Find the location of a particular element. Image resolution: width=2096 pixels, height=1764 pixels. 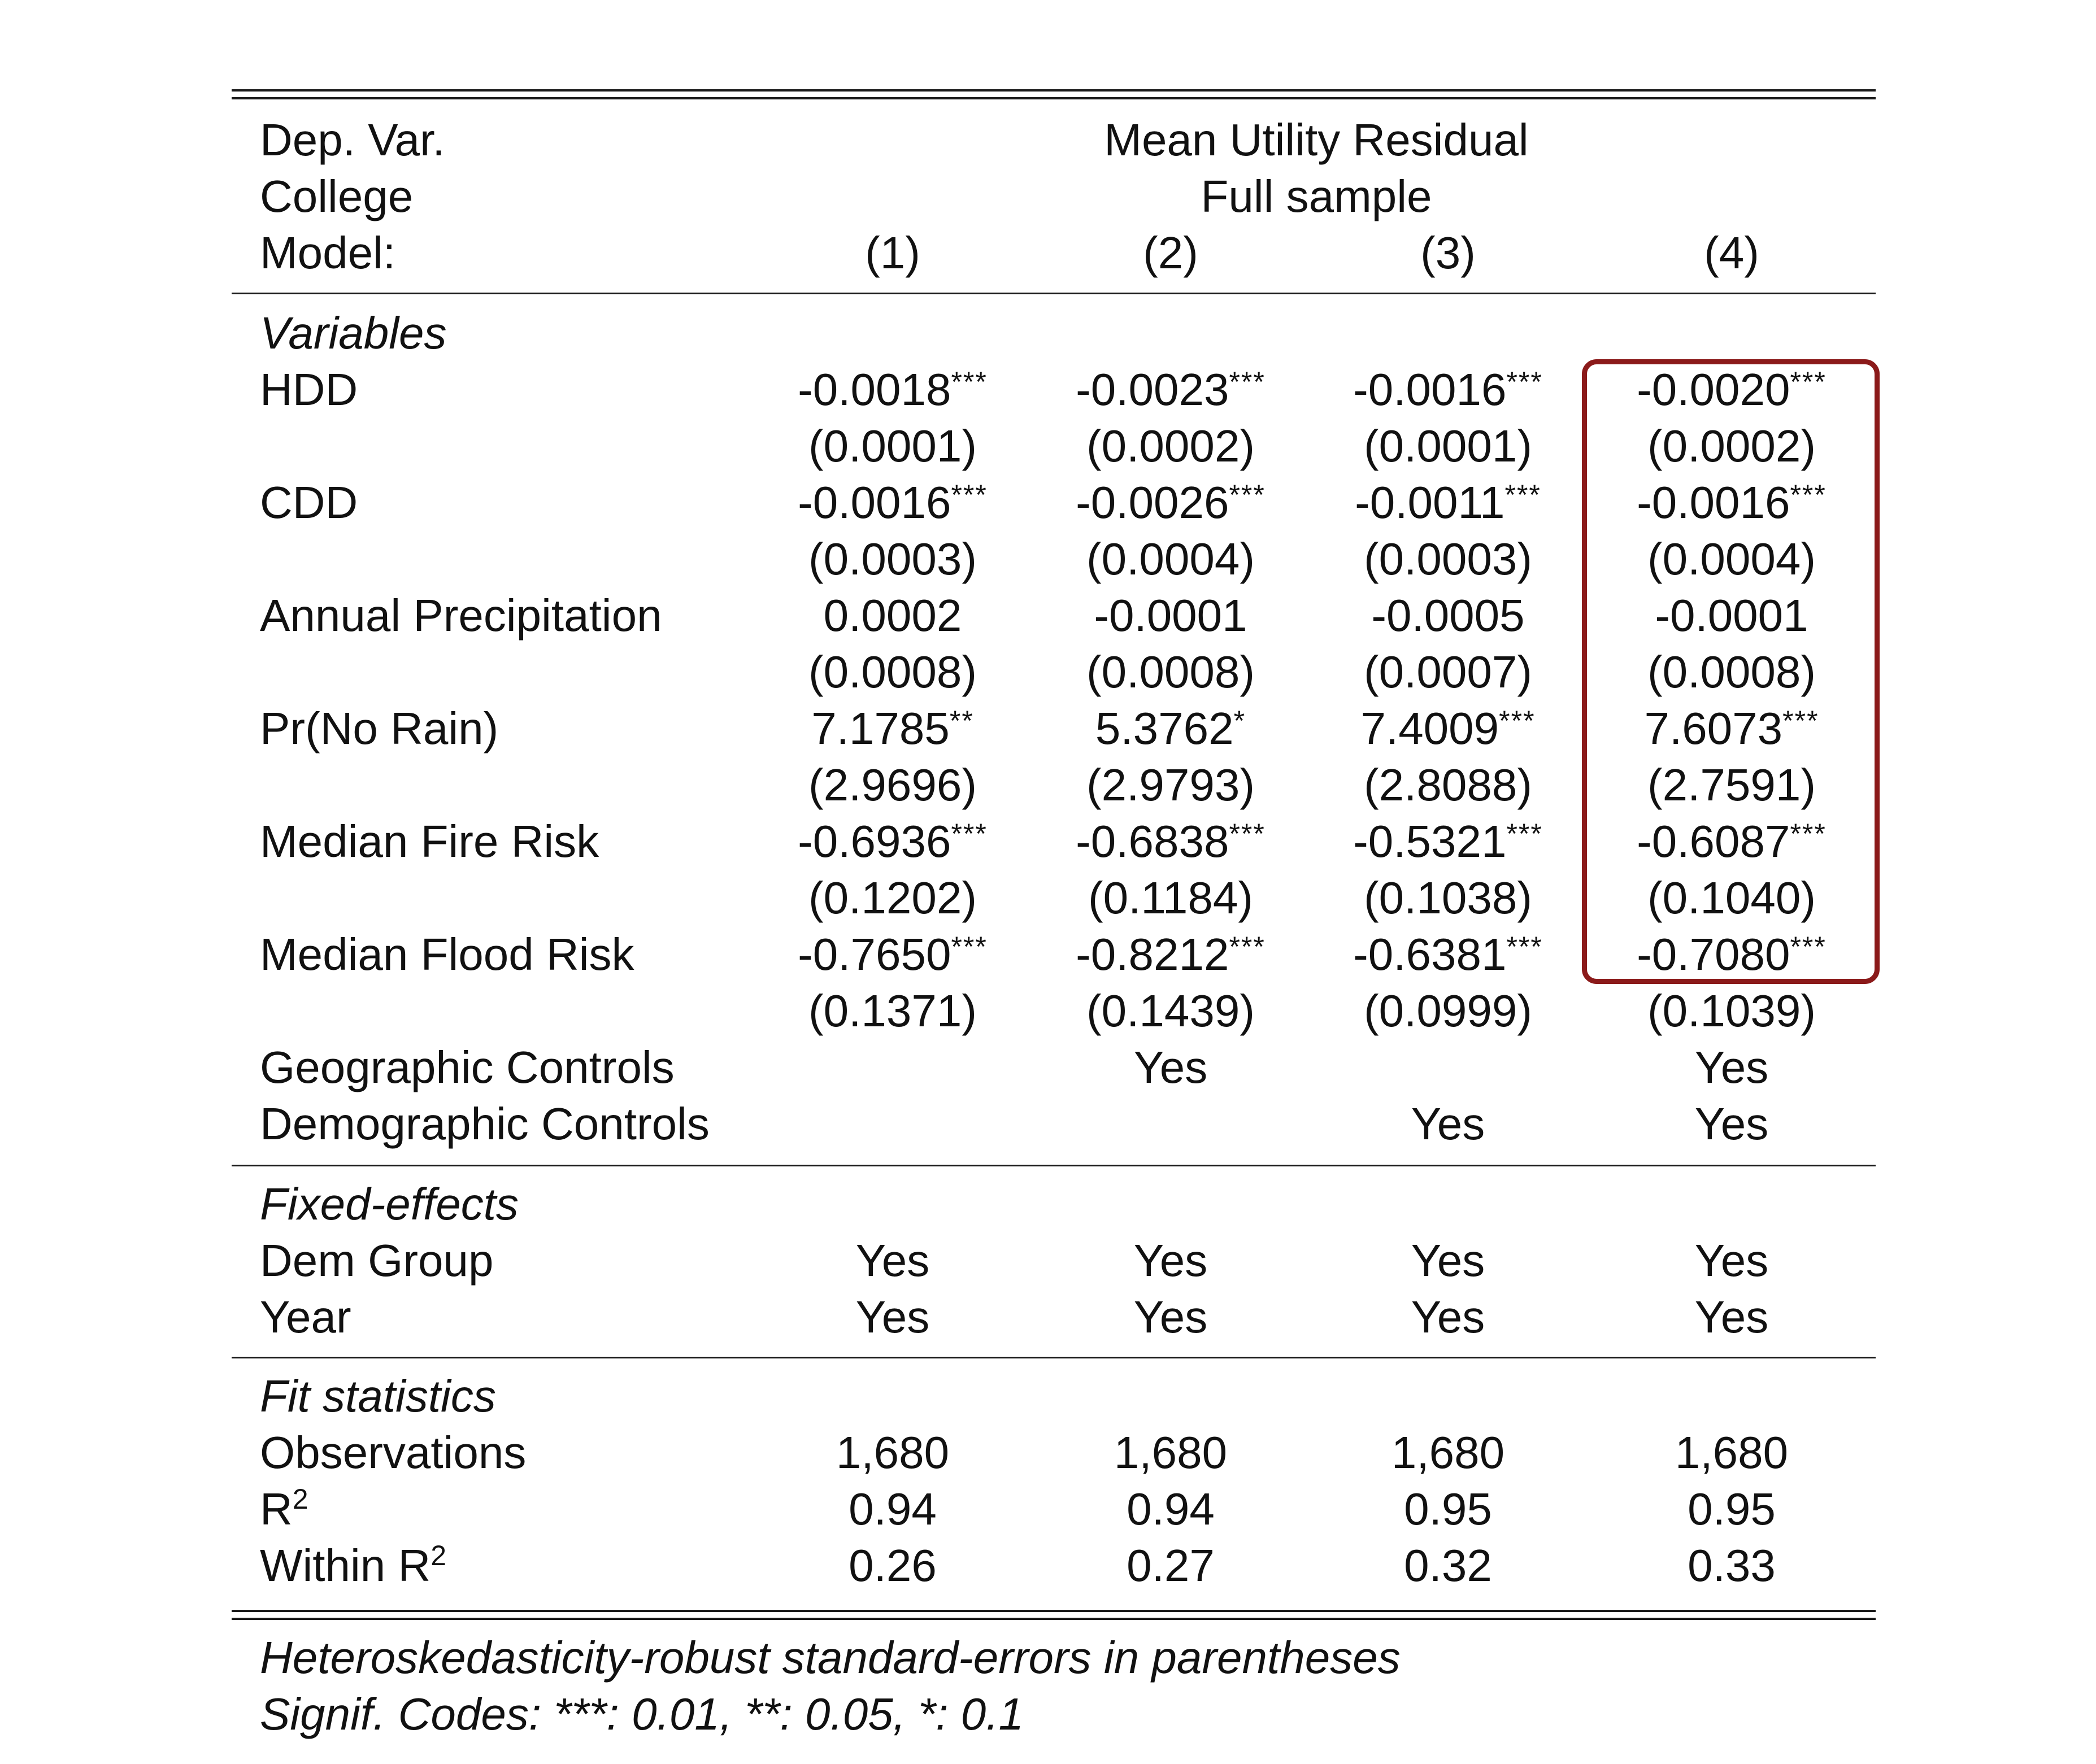

hdd-coef-value-4: -0.0020 is located at coordinates (1714, 389).